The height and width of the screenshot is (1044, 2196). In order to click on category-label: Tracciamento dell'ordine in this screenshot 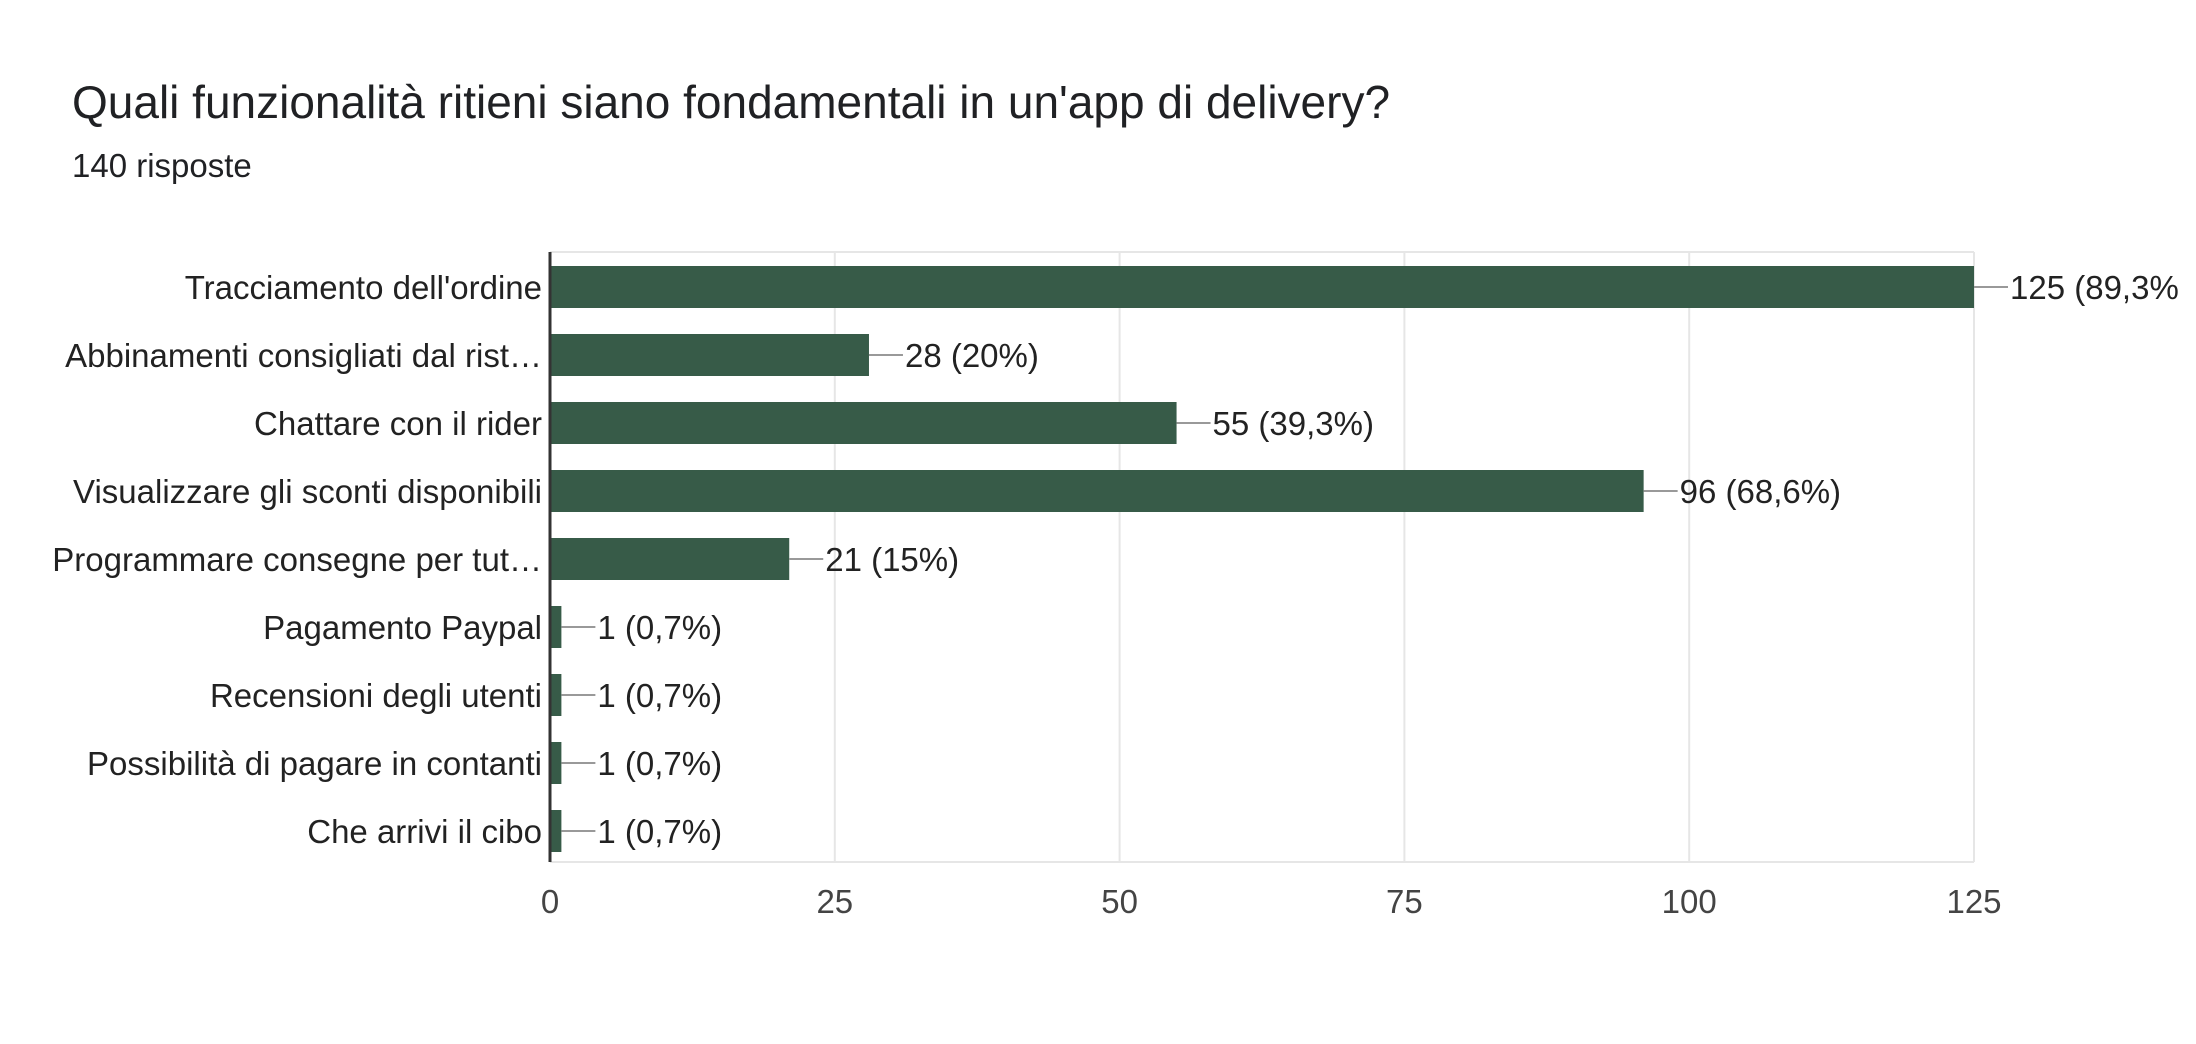, I will do `click(363, 287)`.